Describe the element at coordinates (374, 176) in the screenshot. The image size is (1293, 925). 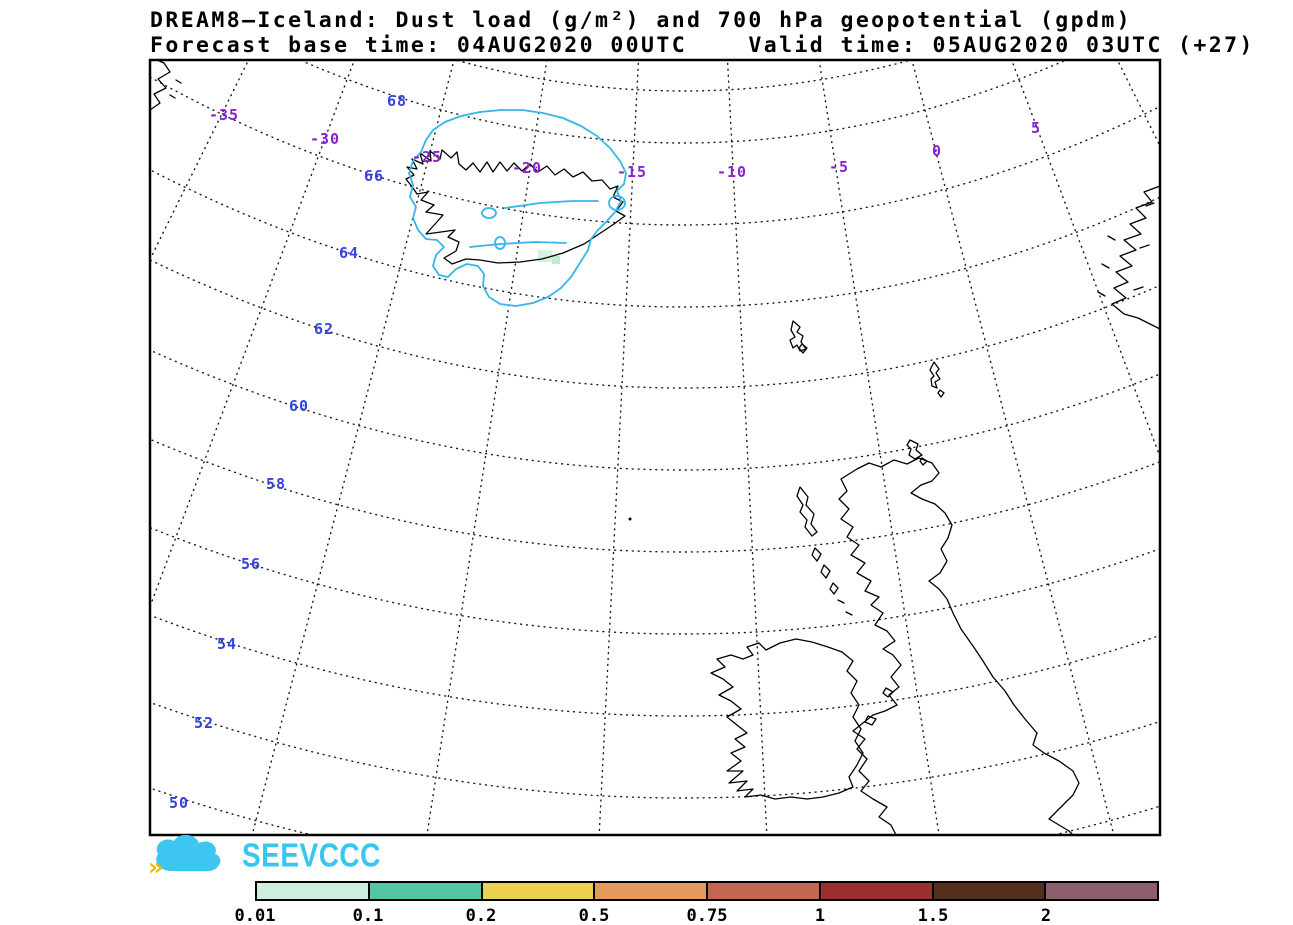
I see `lat-label: 66` at that location.